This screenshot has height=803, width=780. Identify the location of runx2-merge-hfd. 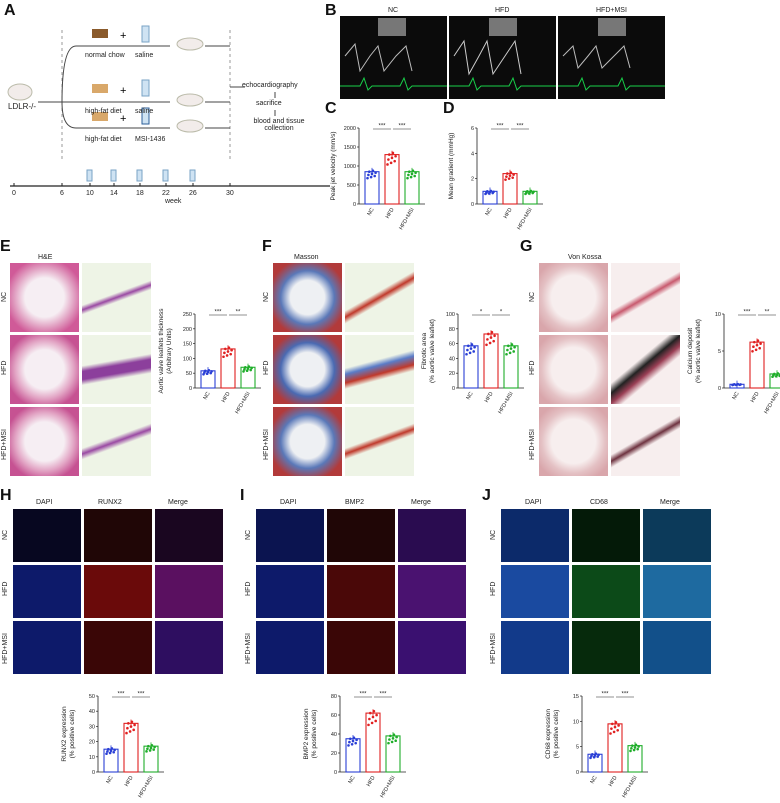
(189, 591).